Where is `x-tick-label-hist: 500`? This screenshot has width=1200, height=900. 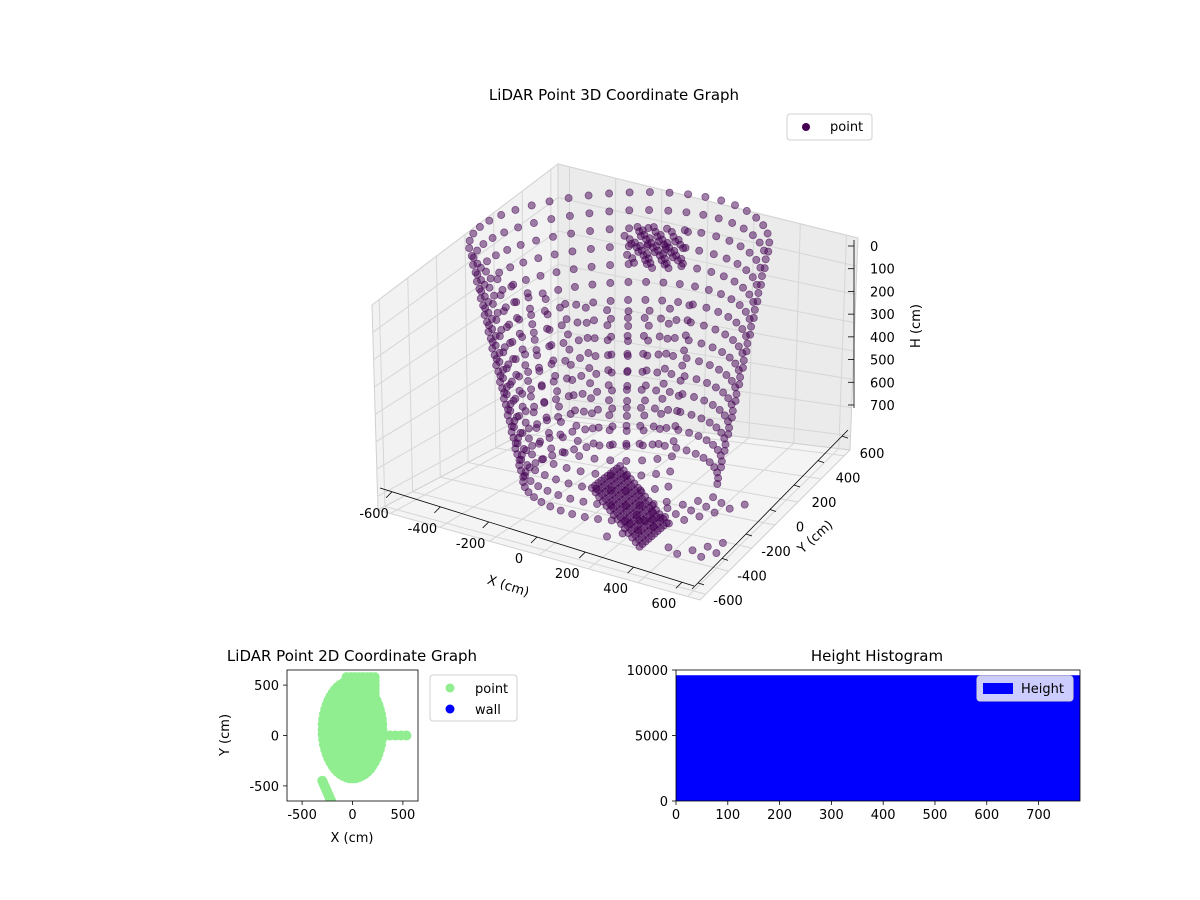
x-tick-label-hist: 500 is located at coordinates (935, 815).